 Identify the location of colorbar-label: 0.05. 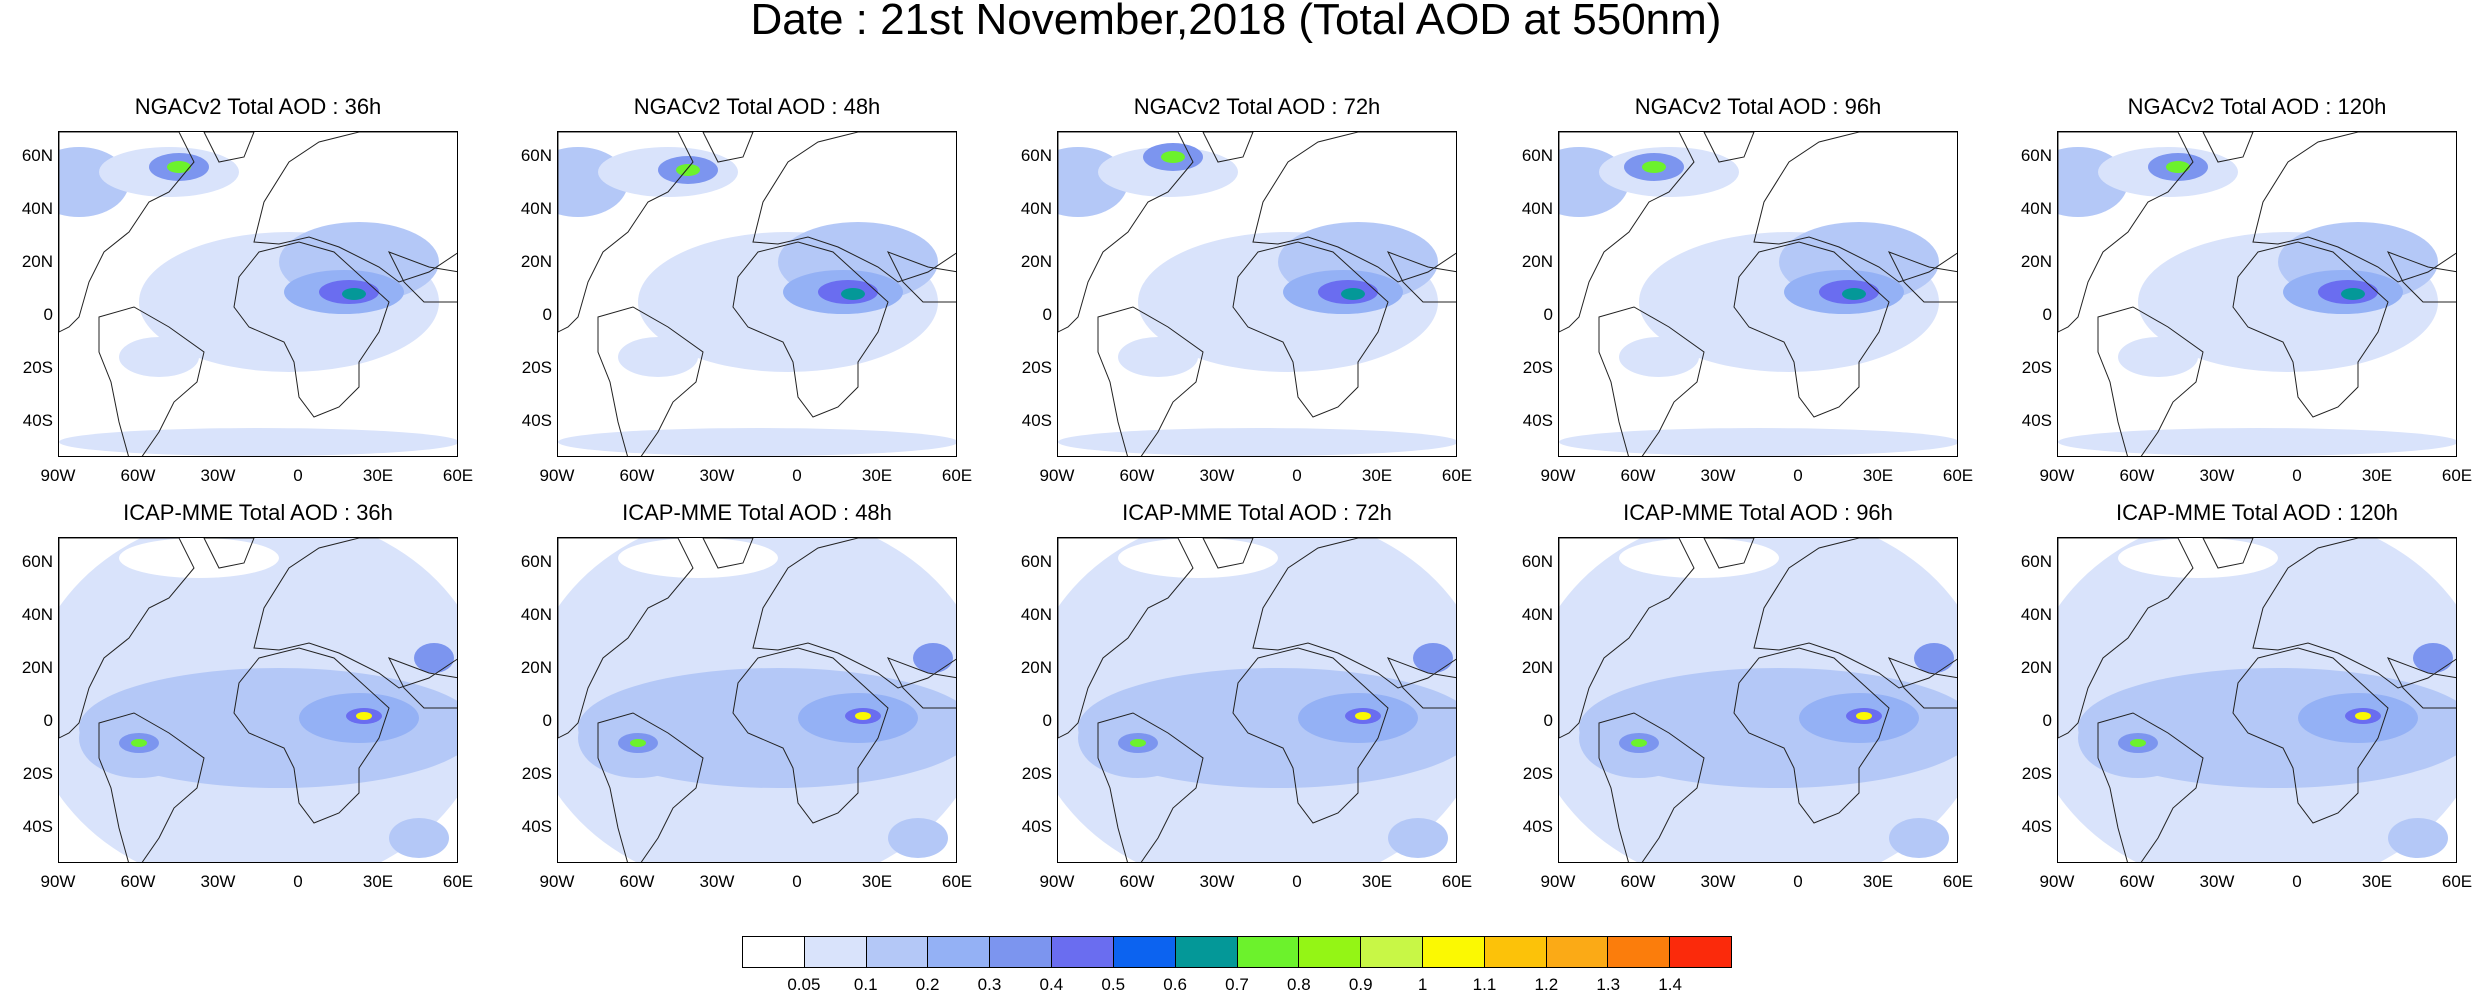
(804, 984).